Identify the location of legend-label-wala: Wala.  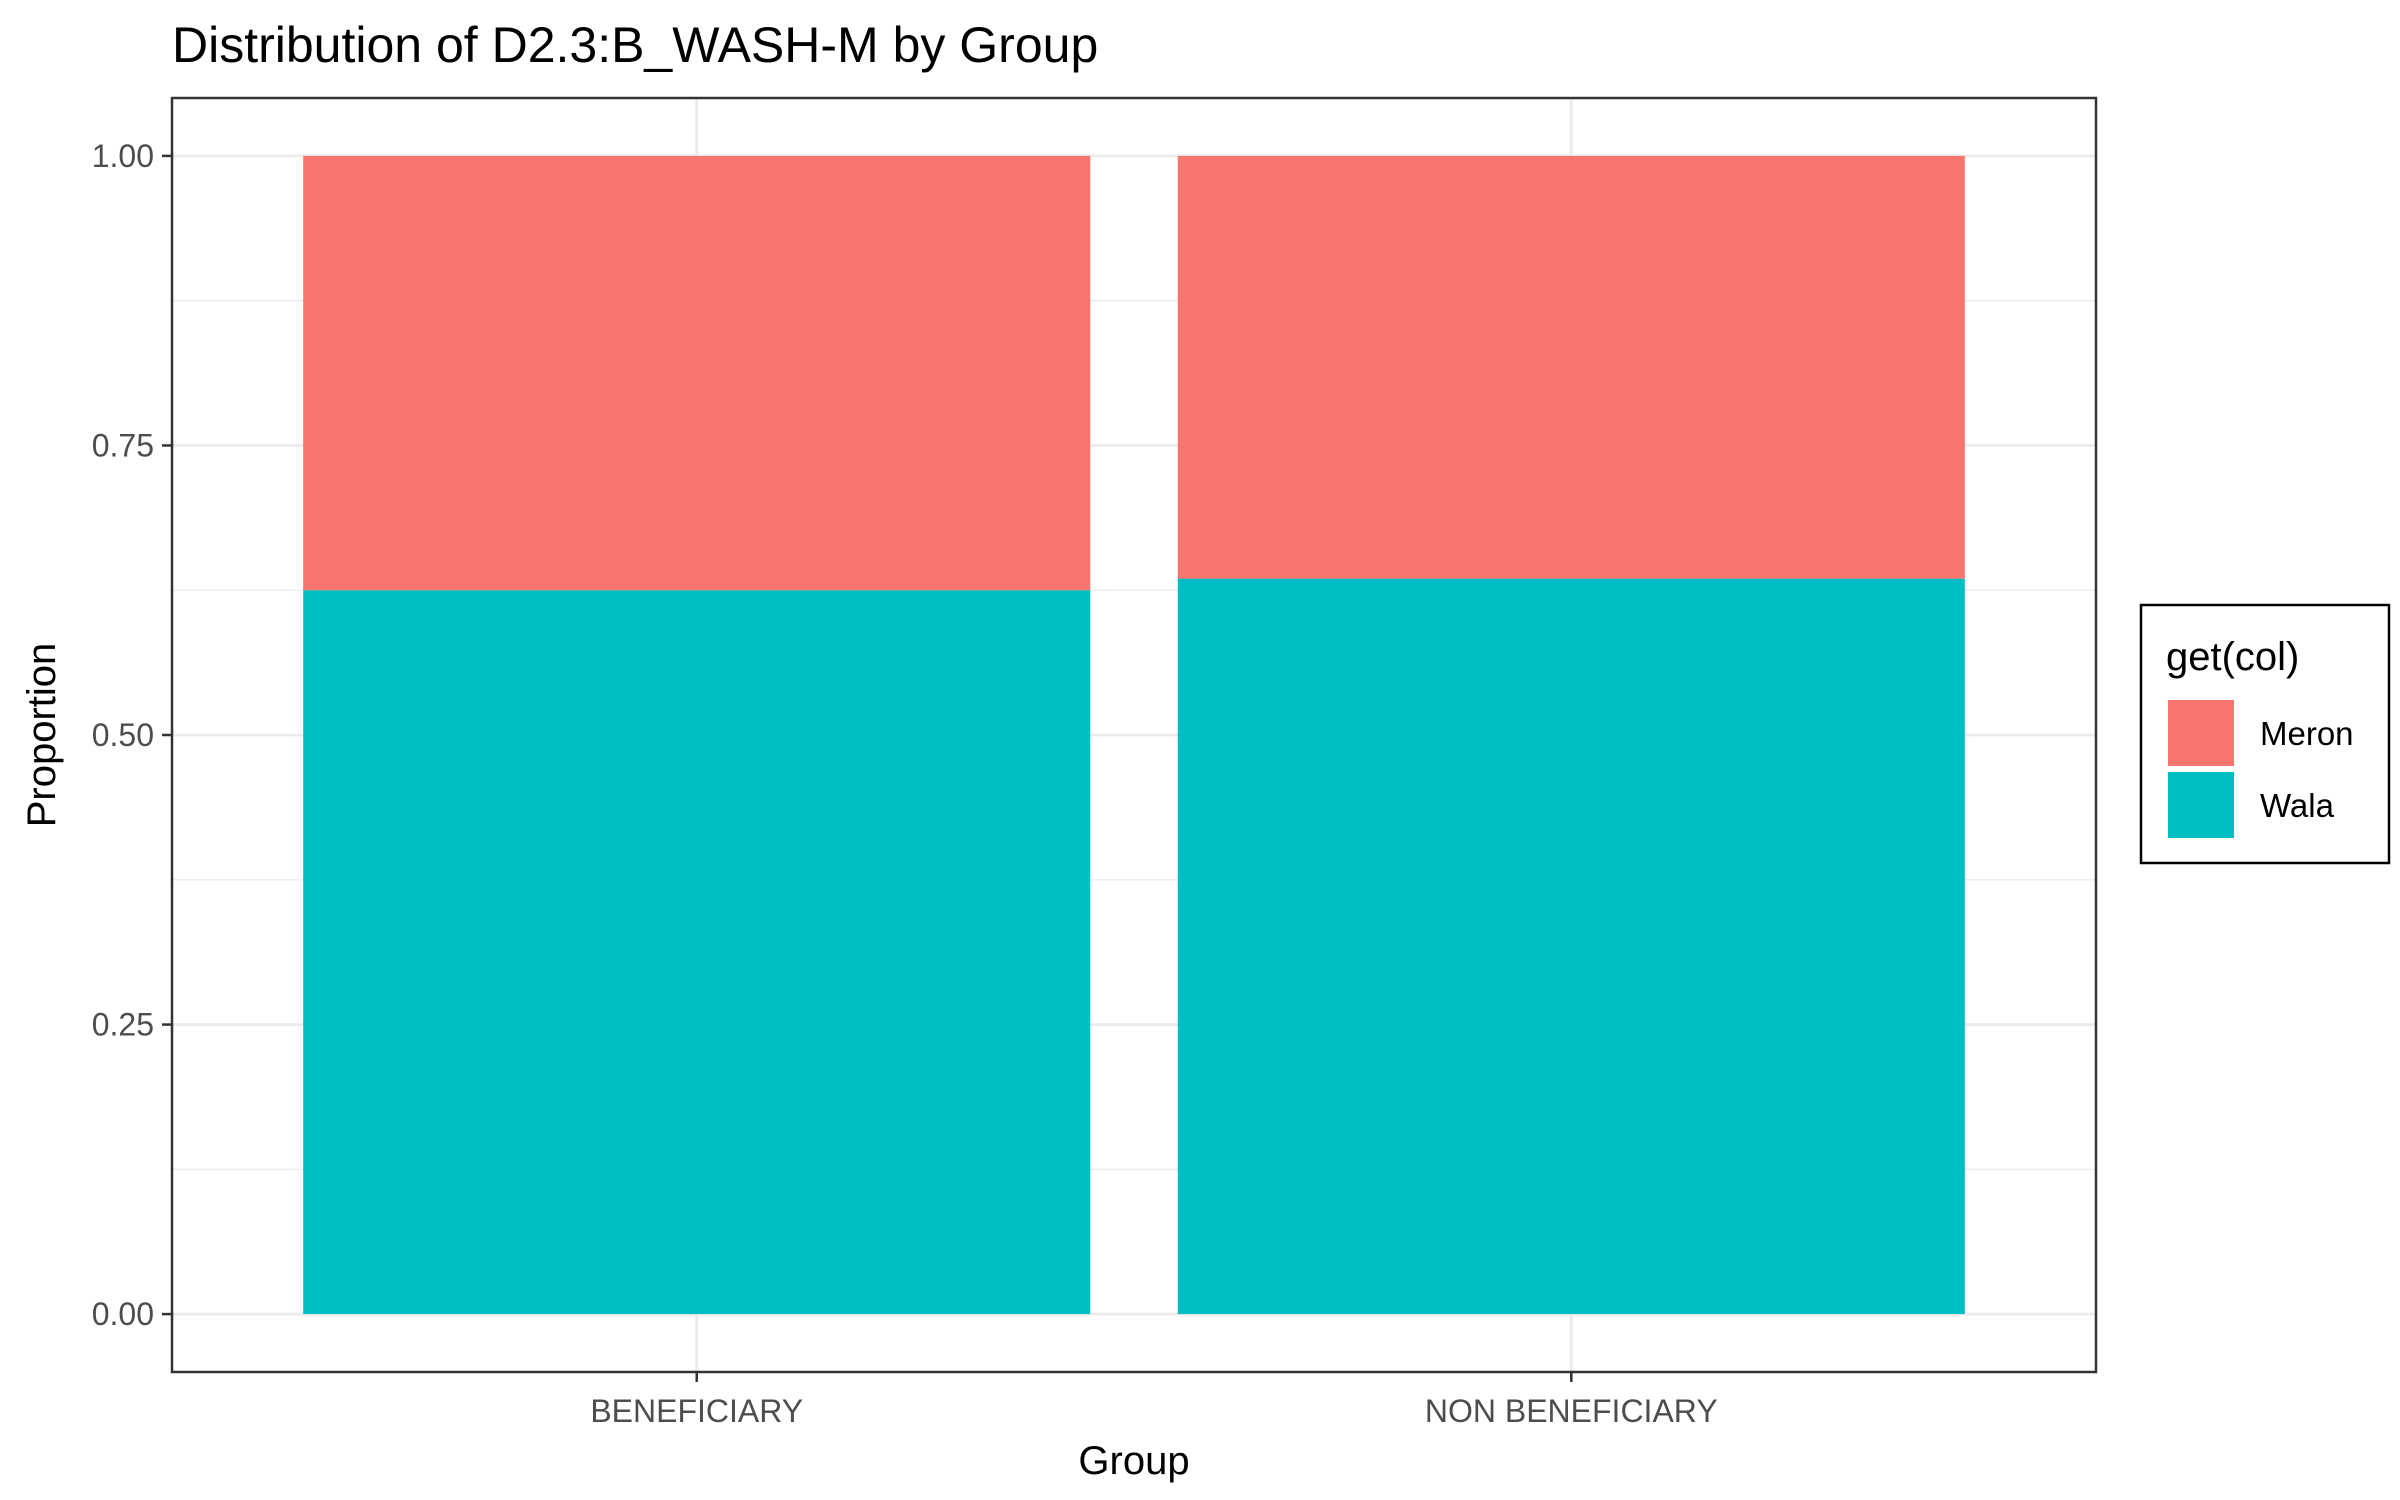
(2297, 805).